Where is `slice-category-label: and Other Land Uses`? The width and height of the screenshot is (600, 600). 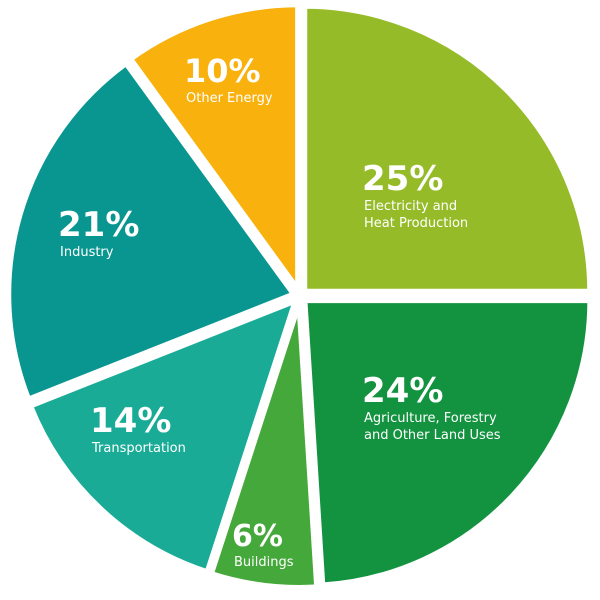
slice-category-label: and Other Land Uses is located at coordinates (432, 435).